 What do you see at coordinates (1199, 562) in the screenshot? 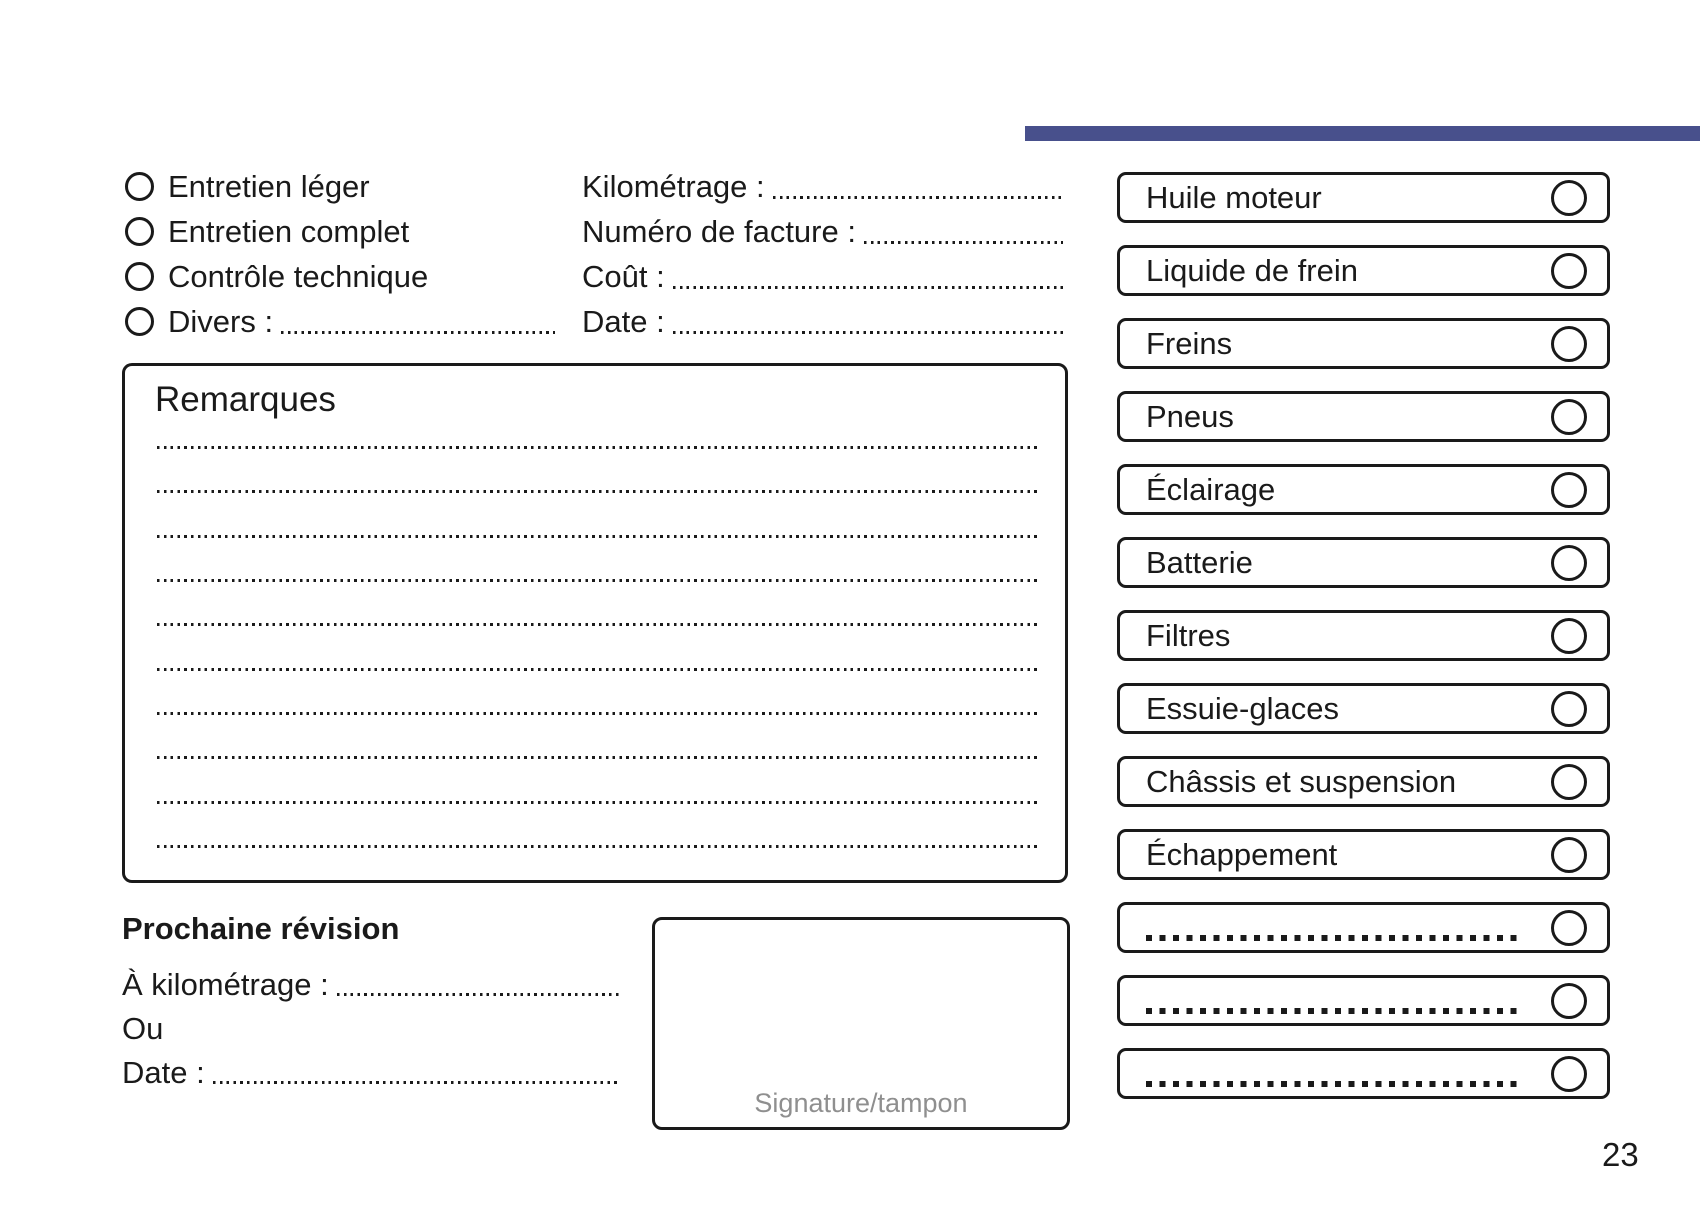
I see `checklist-item-label: Batterie` at bounding box center [1199, 562].